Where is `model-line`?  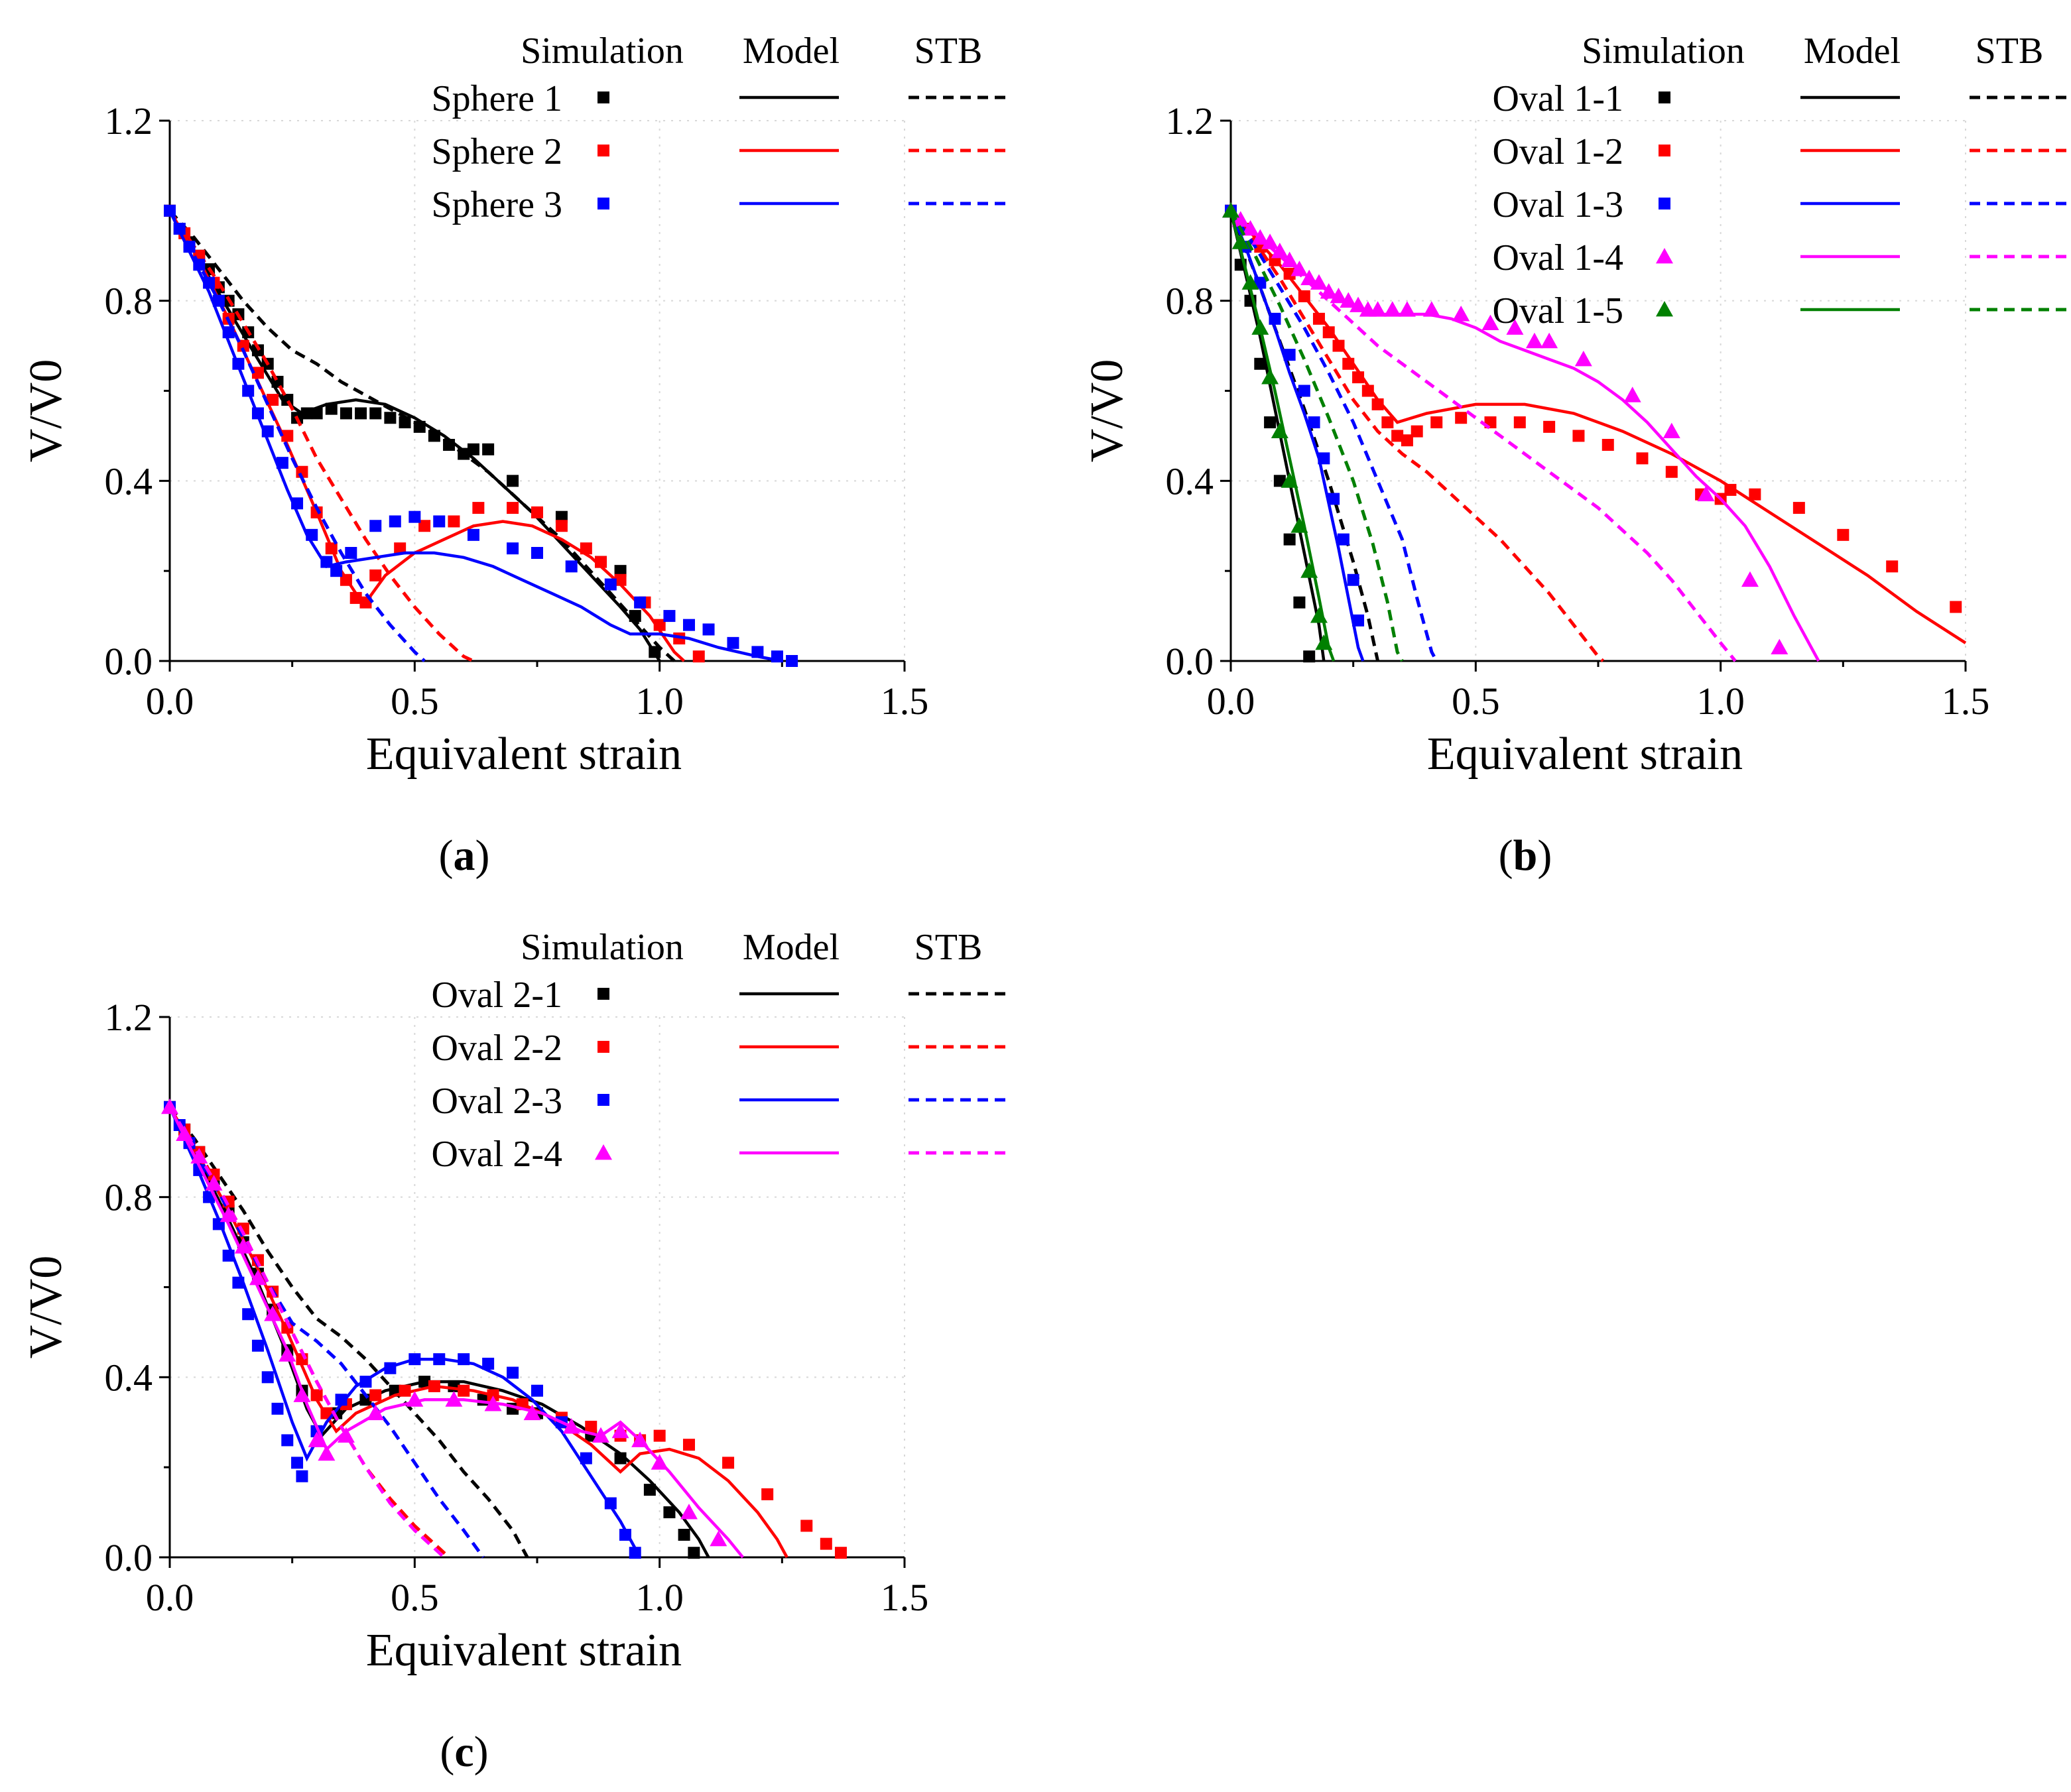 model-line is located at coordinates (414, 435).